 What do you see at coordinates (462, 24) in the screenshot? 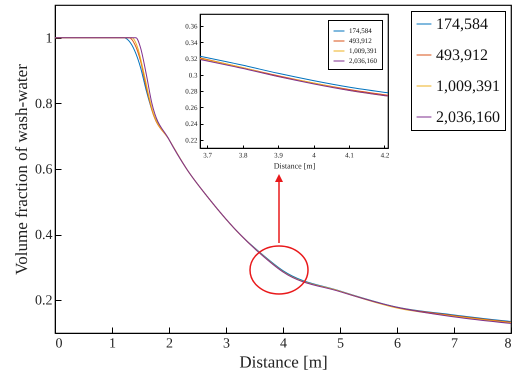
I see `legend-label: 174,584` at bounding box center [462, 24].